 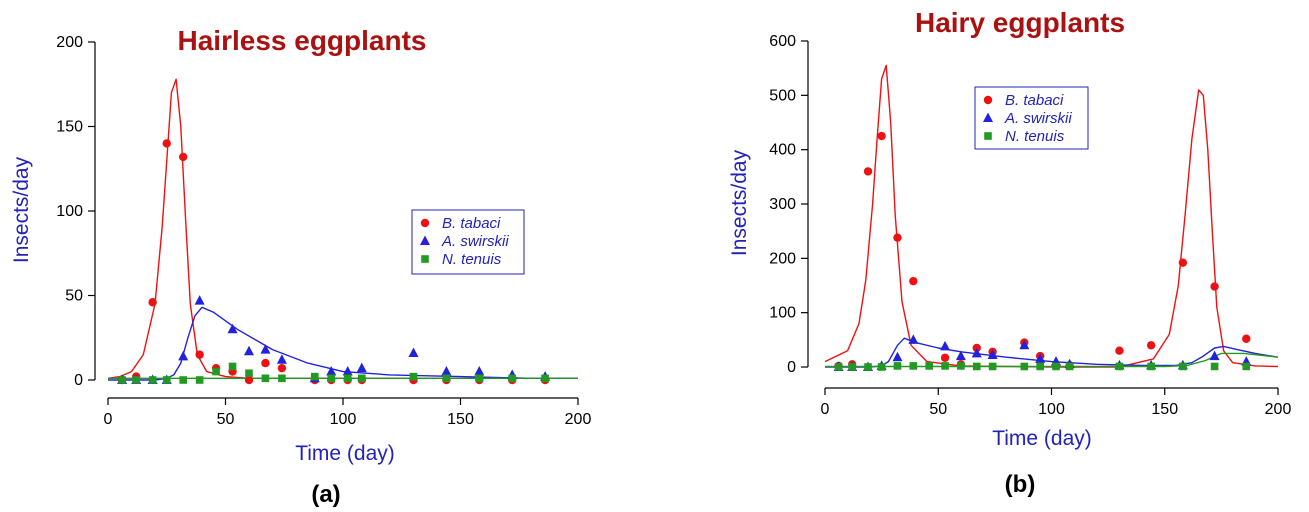 I want to click on y-tick-label: 400, so click(x=782, y=150).